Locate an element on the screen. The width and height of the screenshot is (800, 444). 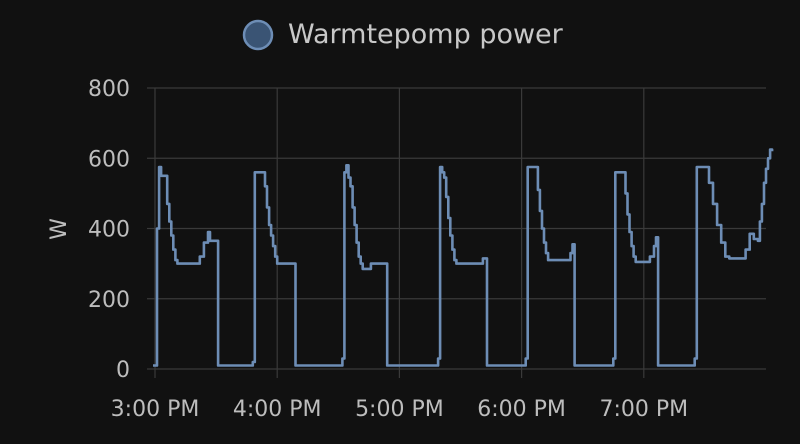
x-tick-label: 4:00 PM is located at coordinates (277, 409).